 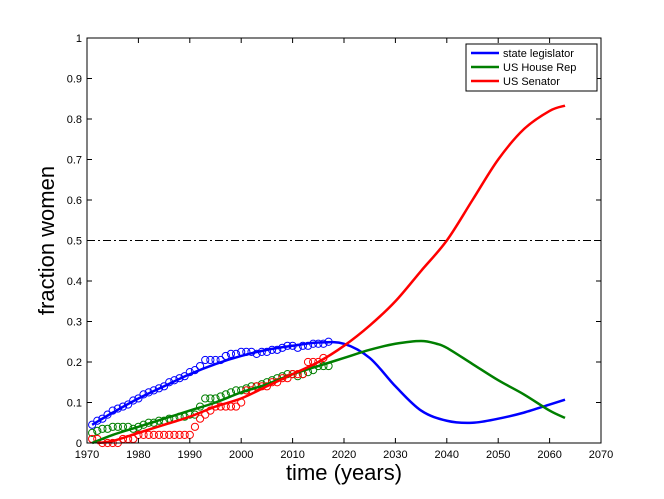 What do you see at coordinates (328, 383) in the screenshot?
I see `fit-line-state-legislator` at bounding box center [328, 383].